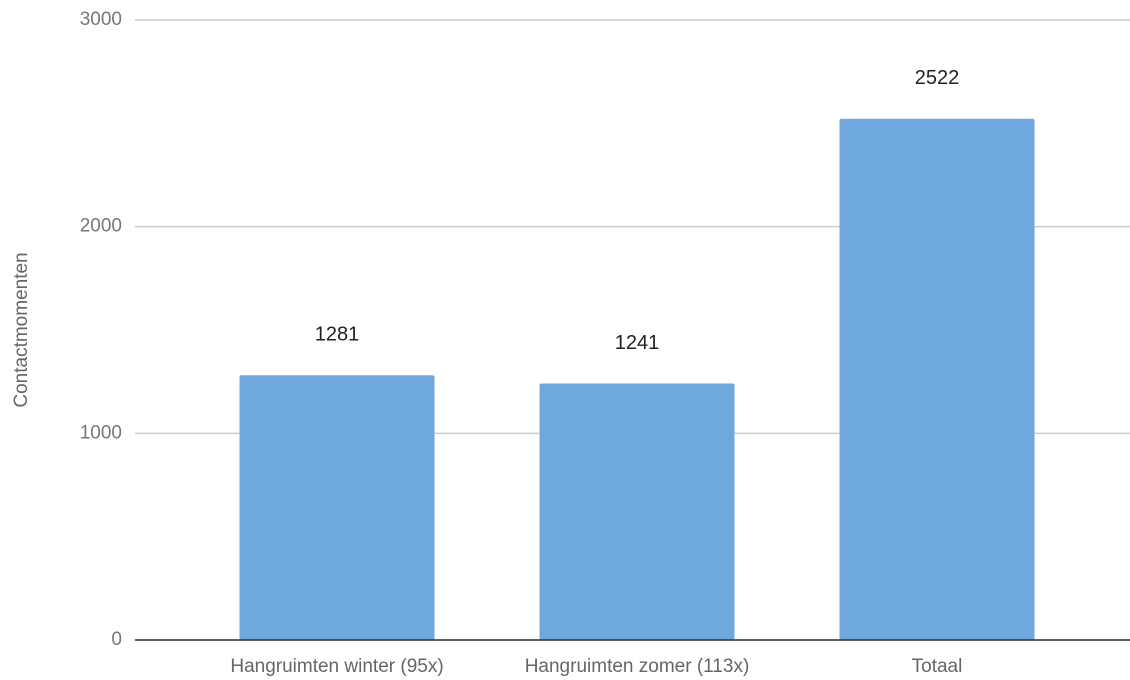  What do you see at coordinates (937, 78) in the screenshot?
I see `data-label: 2522` at bounding box center [937, 78].